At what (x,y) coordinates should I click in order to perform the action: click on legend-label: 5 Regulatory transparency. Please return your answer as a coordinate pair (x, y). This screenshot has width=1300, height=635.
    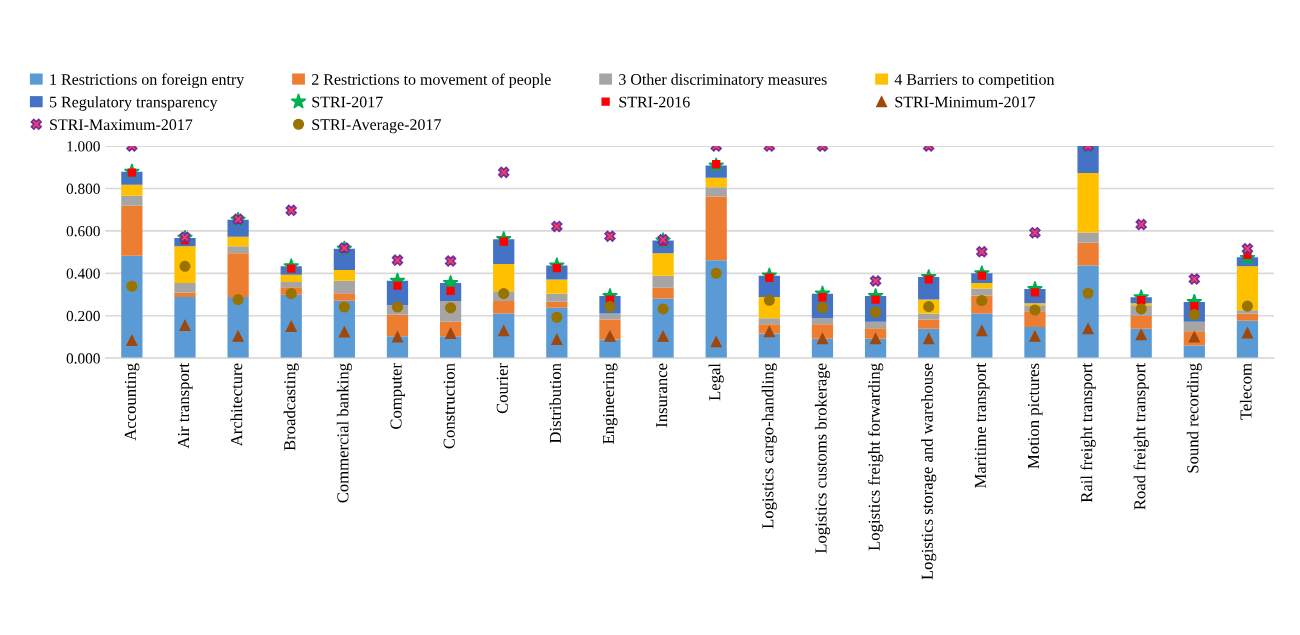
    Looking at the image, I should click on (133, 103).